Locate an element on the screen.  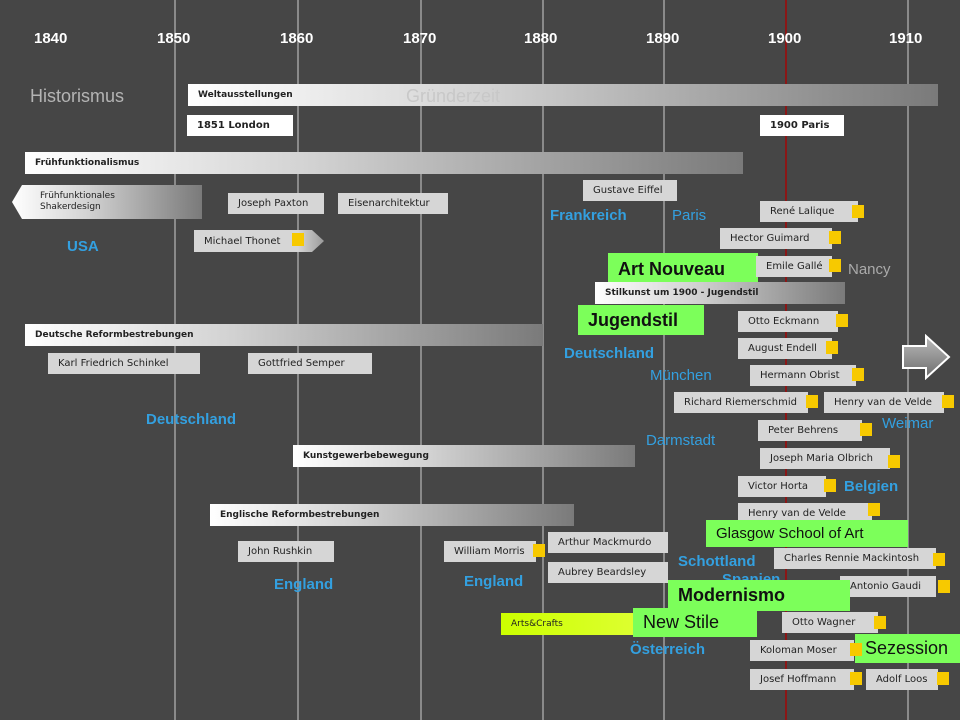
box-label: Michael Thonet is located at coordinates (242, 241).